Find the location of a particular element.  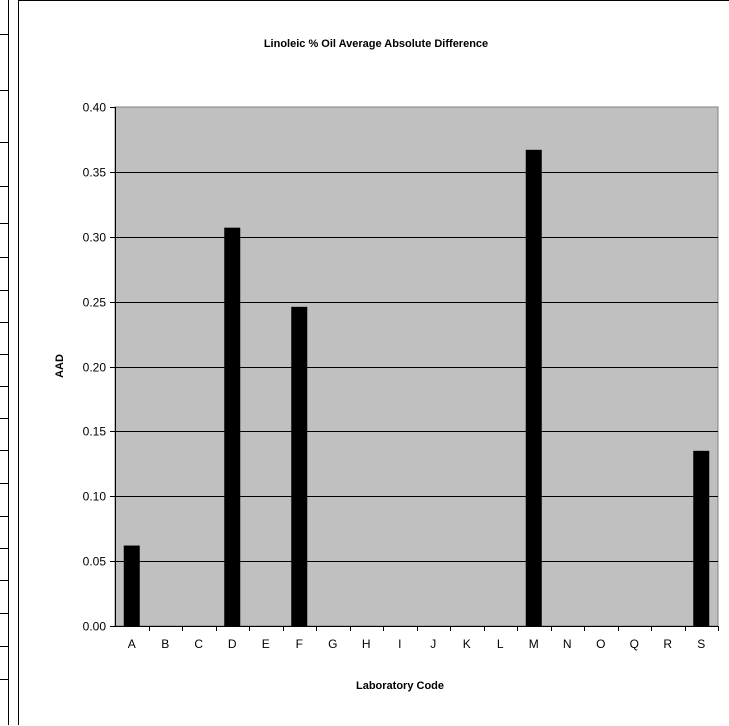

x-tick-label: S is located at coordinates (701, 644).